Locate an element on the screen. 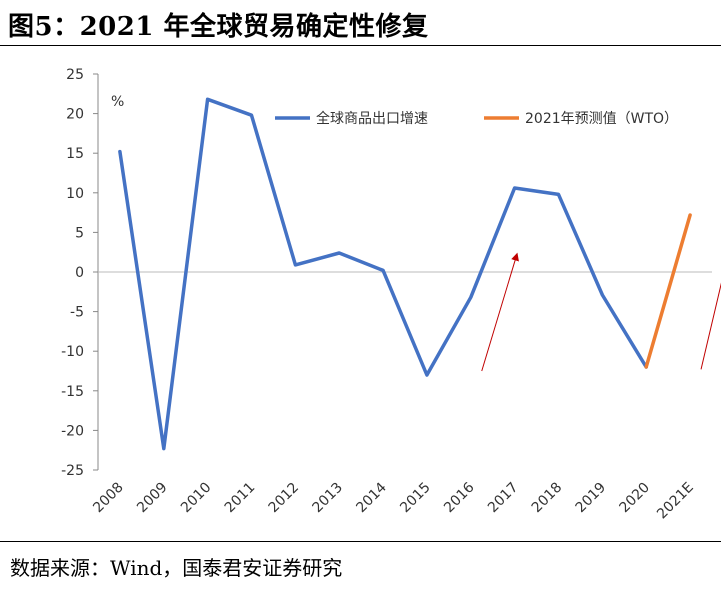 Image resolution: width=721 pixels, height=608 pixels. y-tick-label: -20 is located at coordinates (72, 431).